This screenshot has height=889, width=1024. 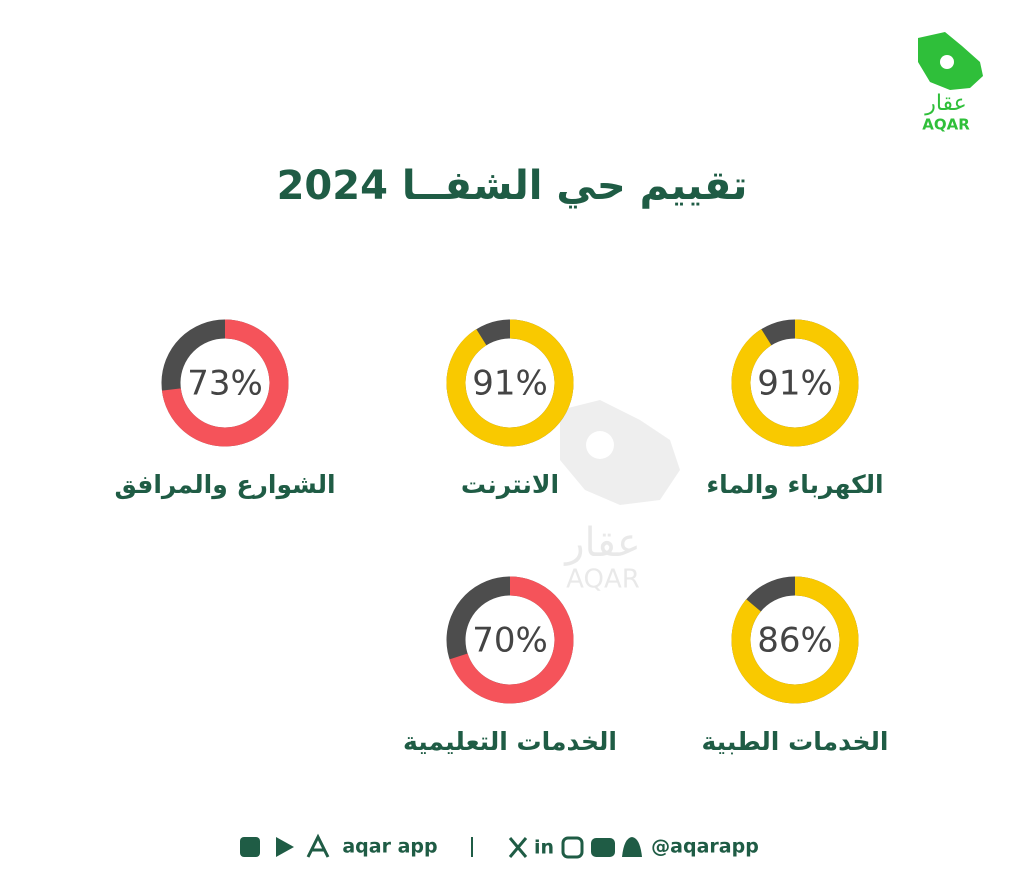 I want to click on title: تقييم حي الشفــا 2024, so click(x=512, y=186).